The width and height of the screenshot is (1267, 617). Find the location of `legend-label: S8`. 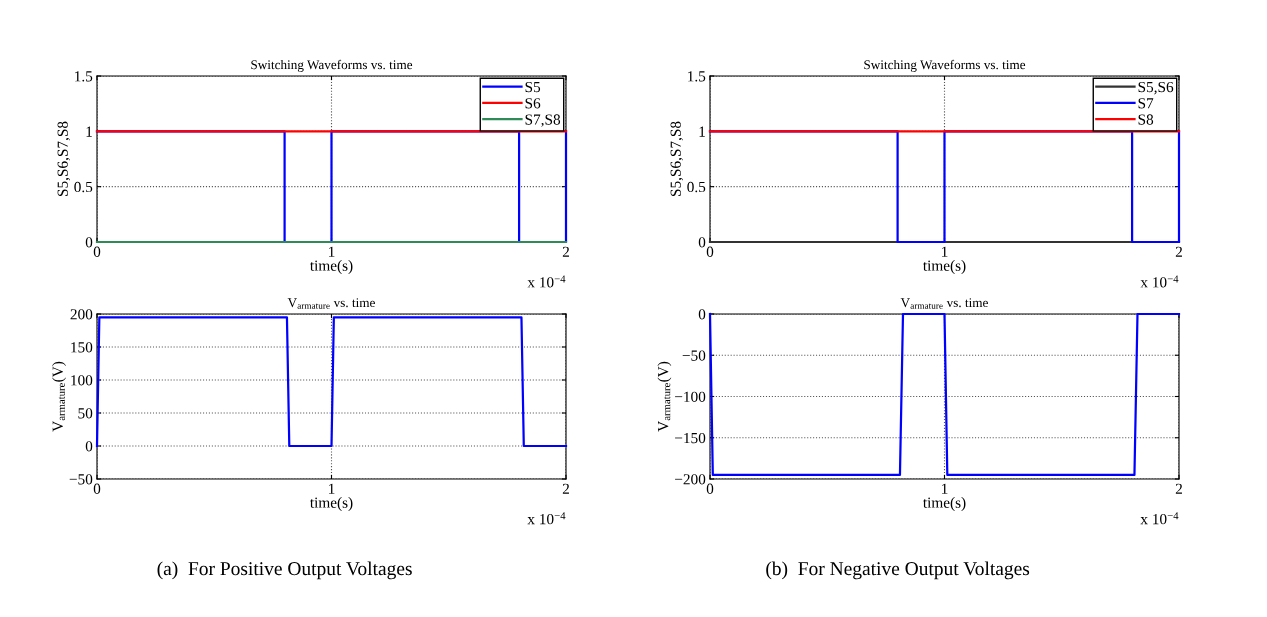

legend-label: S8 is located at coordinates (1146, 119).